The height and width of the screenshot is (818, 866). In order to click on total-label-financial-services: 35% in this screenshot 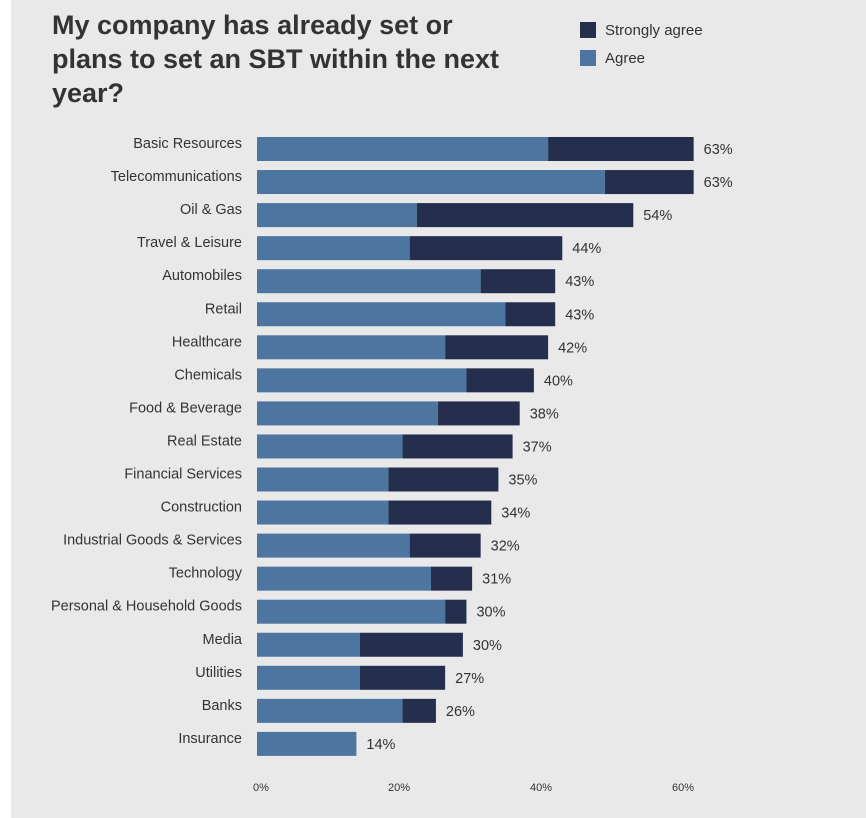, I will do `click(522, 481)`.